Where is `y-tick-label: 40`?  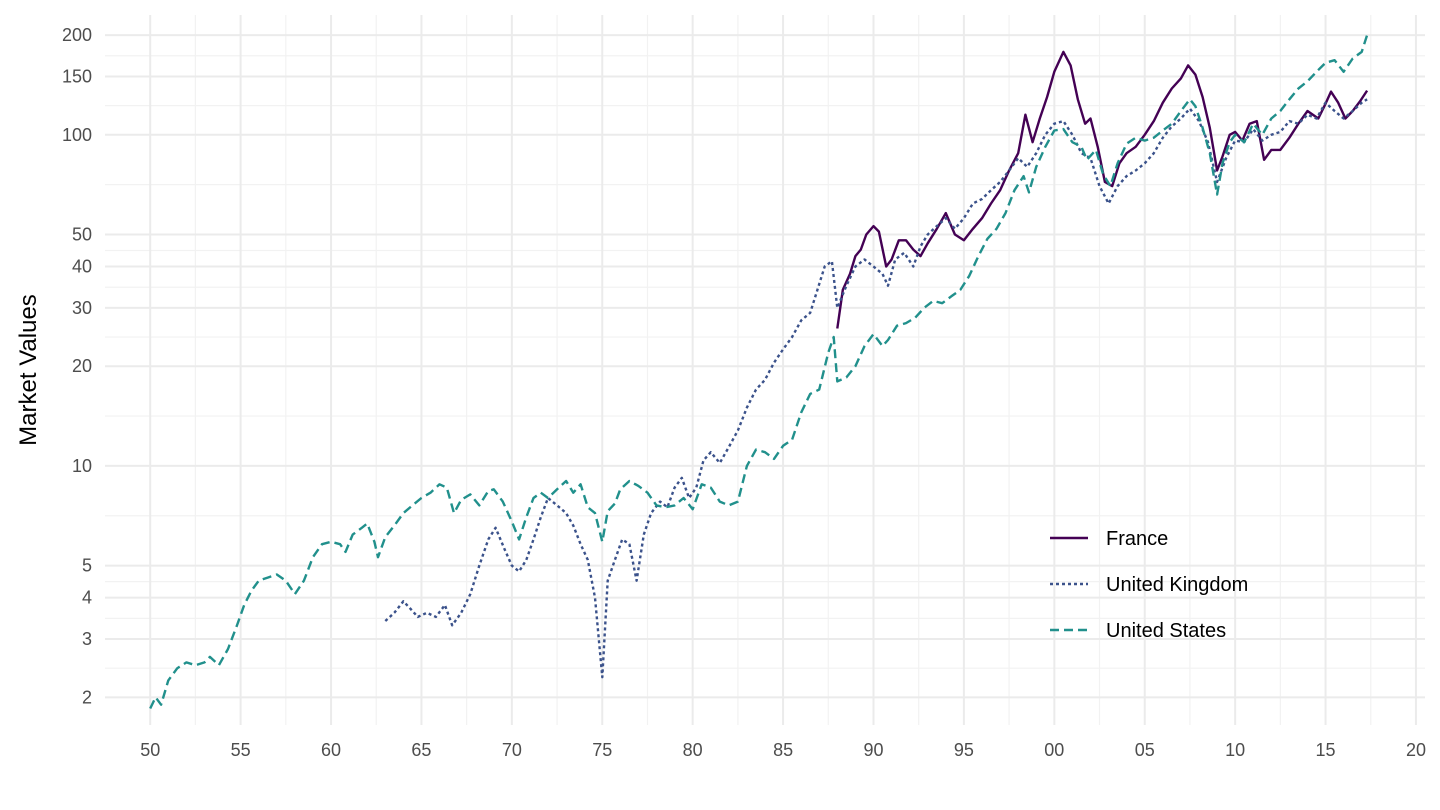
y-tick-label: 40 is located at coordinates (82, 267).